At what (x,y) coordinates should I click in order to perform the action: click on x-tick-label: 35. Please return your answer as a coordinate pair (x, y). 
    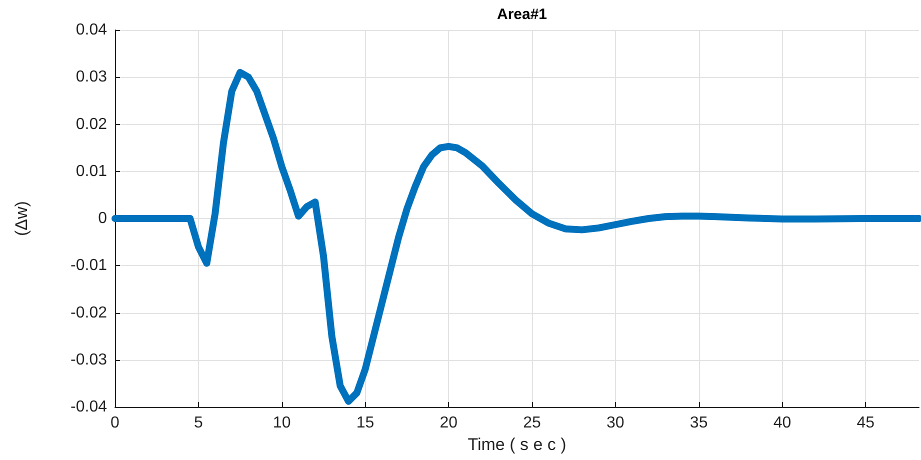
    Looking at the image, I should click on (699, 423).